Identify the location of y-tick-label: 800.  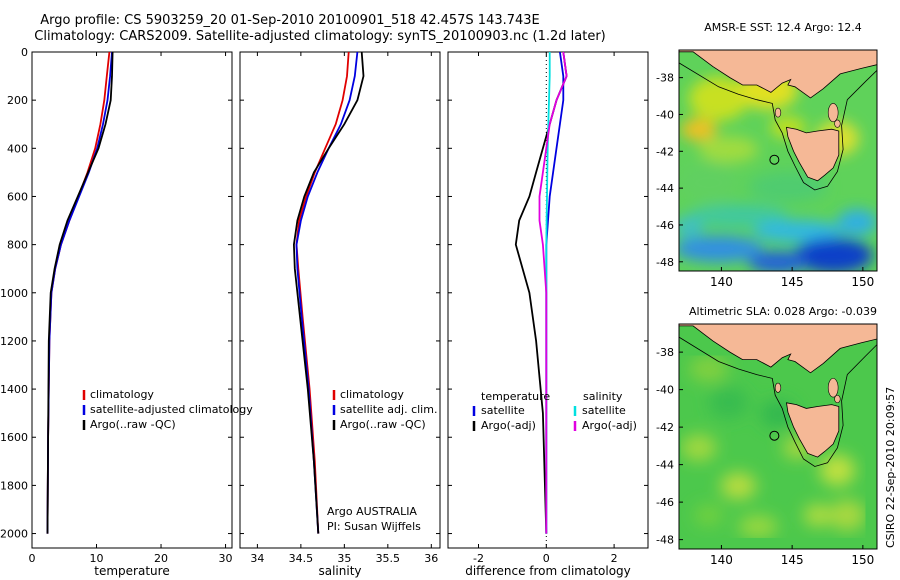
(17, 245).